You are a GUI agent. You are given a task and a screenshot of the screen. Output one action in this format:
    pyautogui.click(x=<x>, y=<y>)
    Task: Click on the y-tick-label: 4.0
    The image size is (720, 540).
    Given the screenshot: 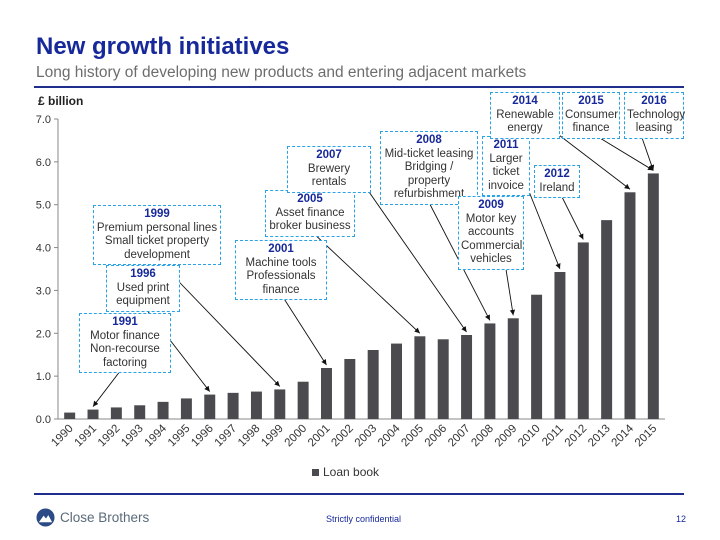 What is the action you would take?
    pyautogui.click(x=43, y=249)
    